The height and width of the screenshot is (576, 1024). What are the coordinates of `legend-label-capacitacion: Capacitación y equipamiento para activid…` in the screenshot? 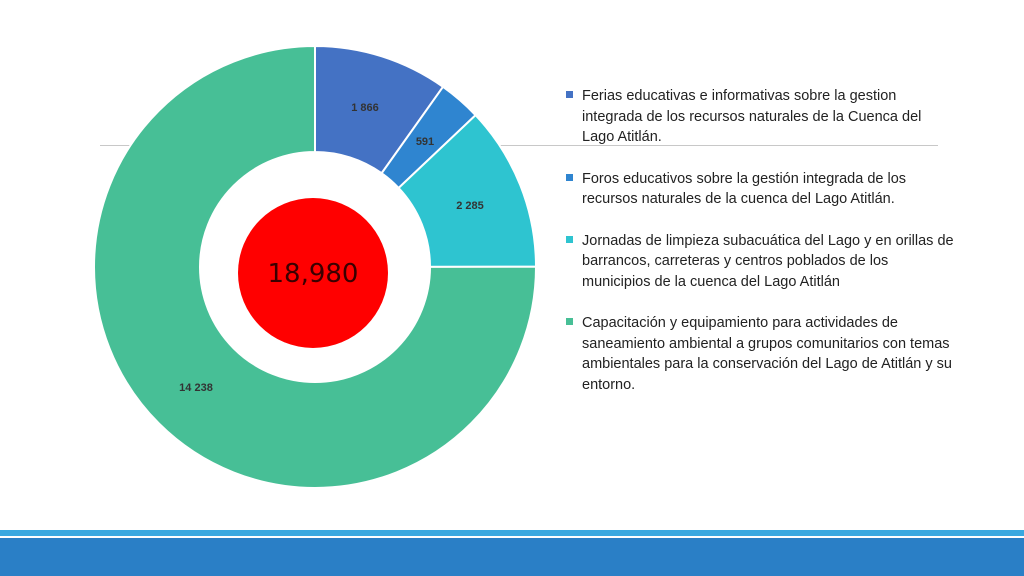 It's located at (767, 354).